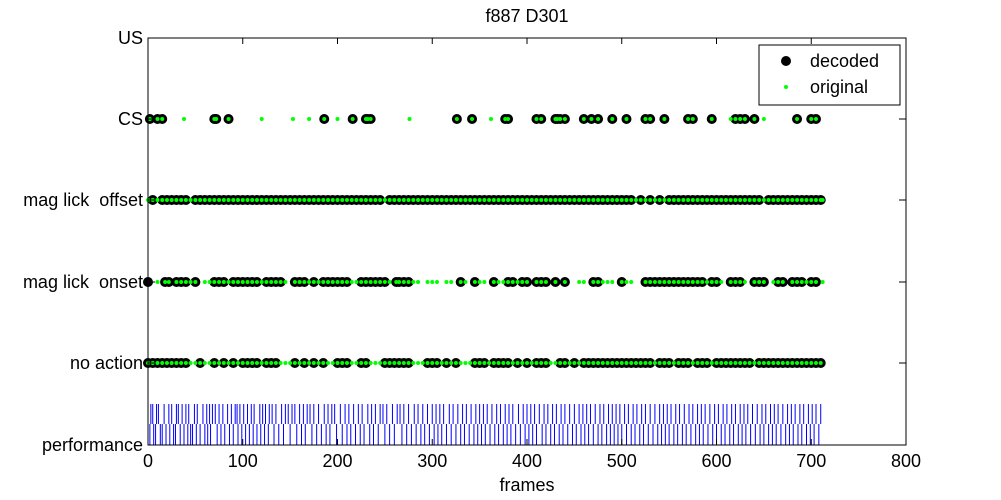 Image resolution: width=1001 pixels, height=500 pixels. I want to click on y-tick-label: CS, so click(130, 119).